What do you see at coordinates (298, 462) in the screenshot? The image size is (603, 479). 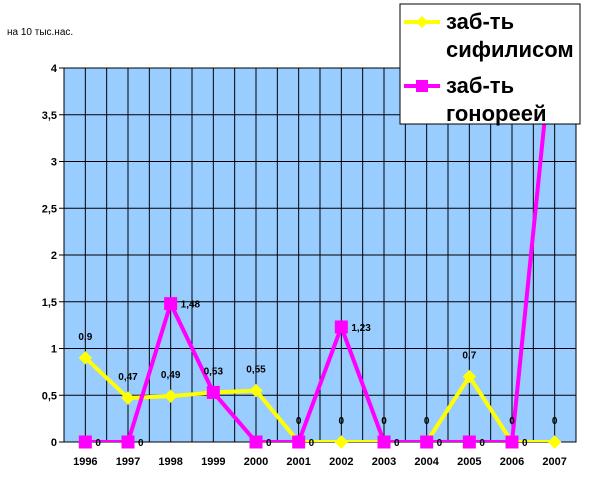 I see `x-tick-label: 2001` at bounding box center [298, 462].